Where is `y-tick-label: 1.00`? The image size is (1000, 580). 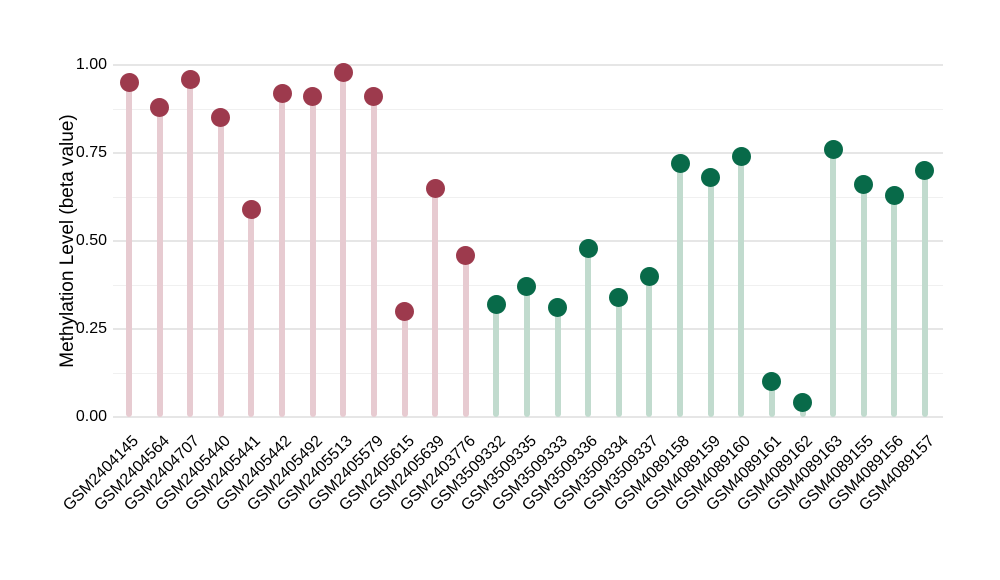
y-tick-label: 1.00 is located at coordinates (91, 64).